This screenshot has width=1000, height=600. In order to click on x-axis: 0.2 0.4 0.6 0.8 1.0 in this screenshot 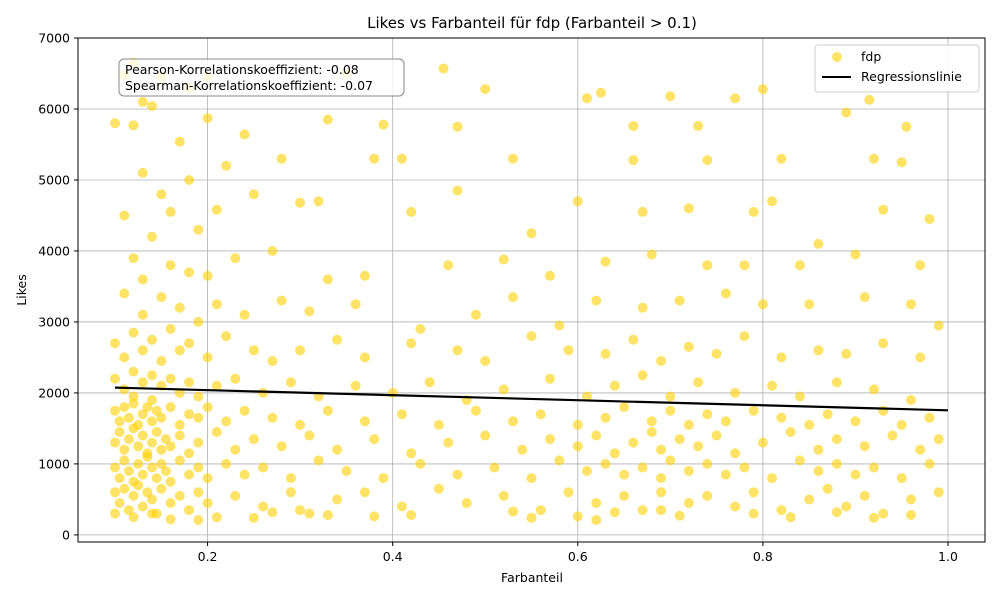, I will do `click(578, 553)`.